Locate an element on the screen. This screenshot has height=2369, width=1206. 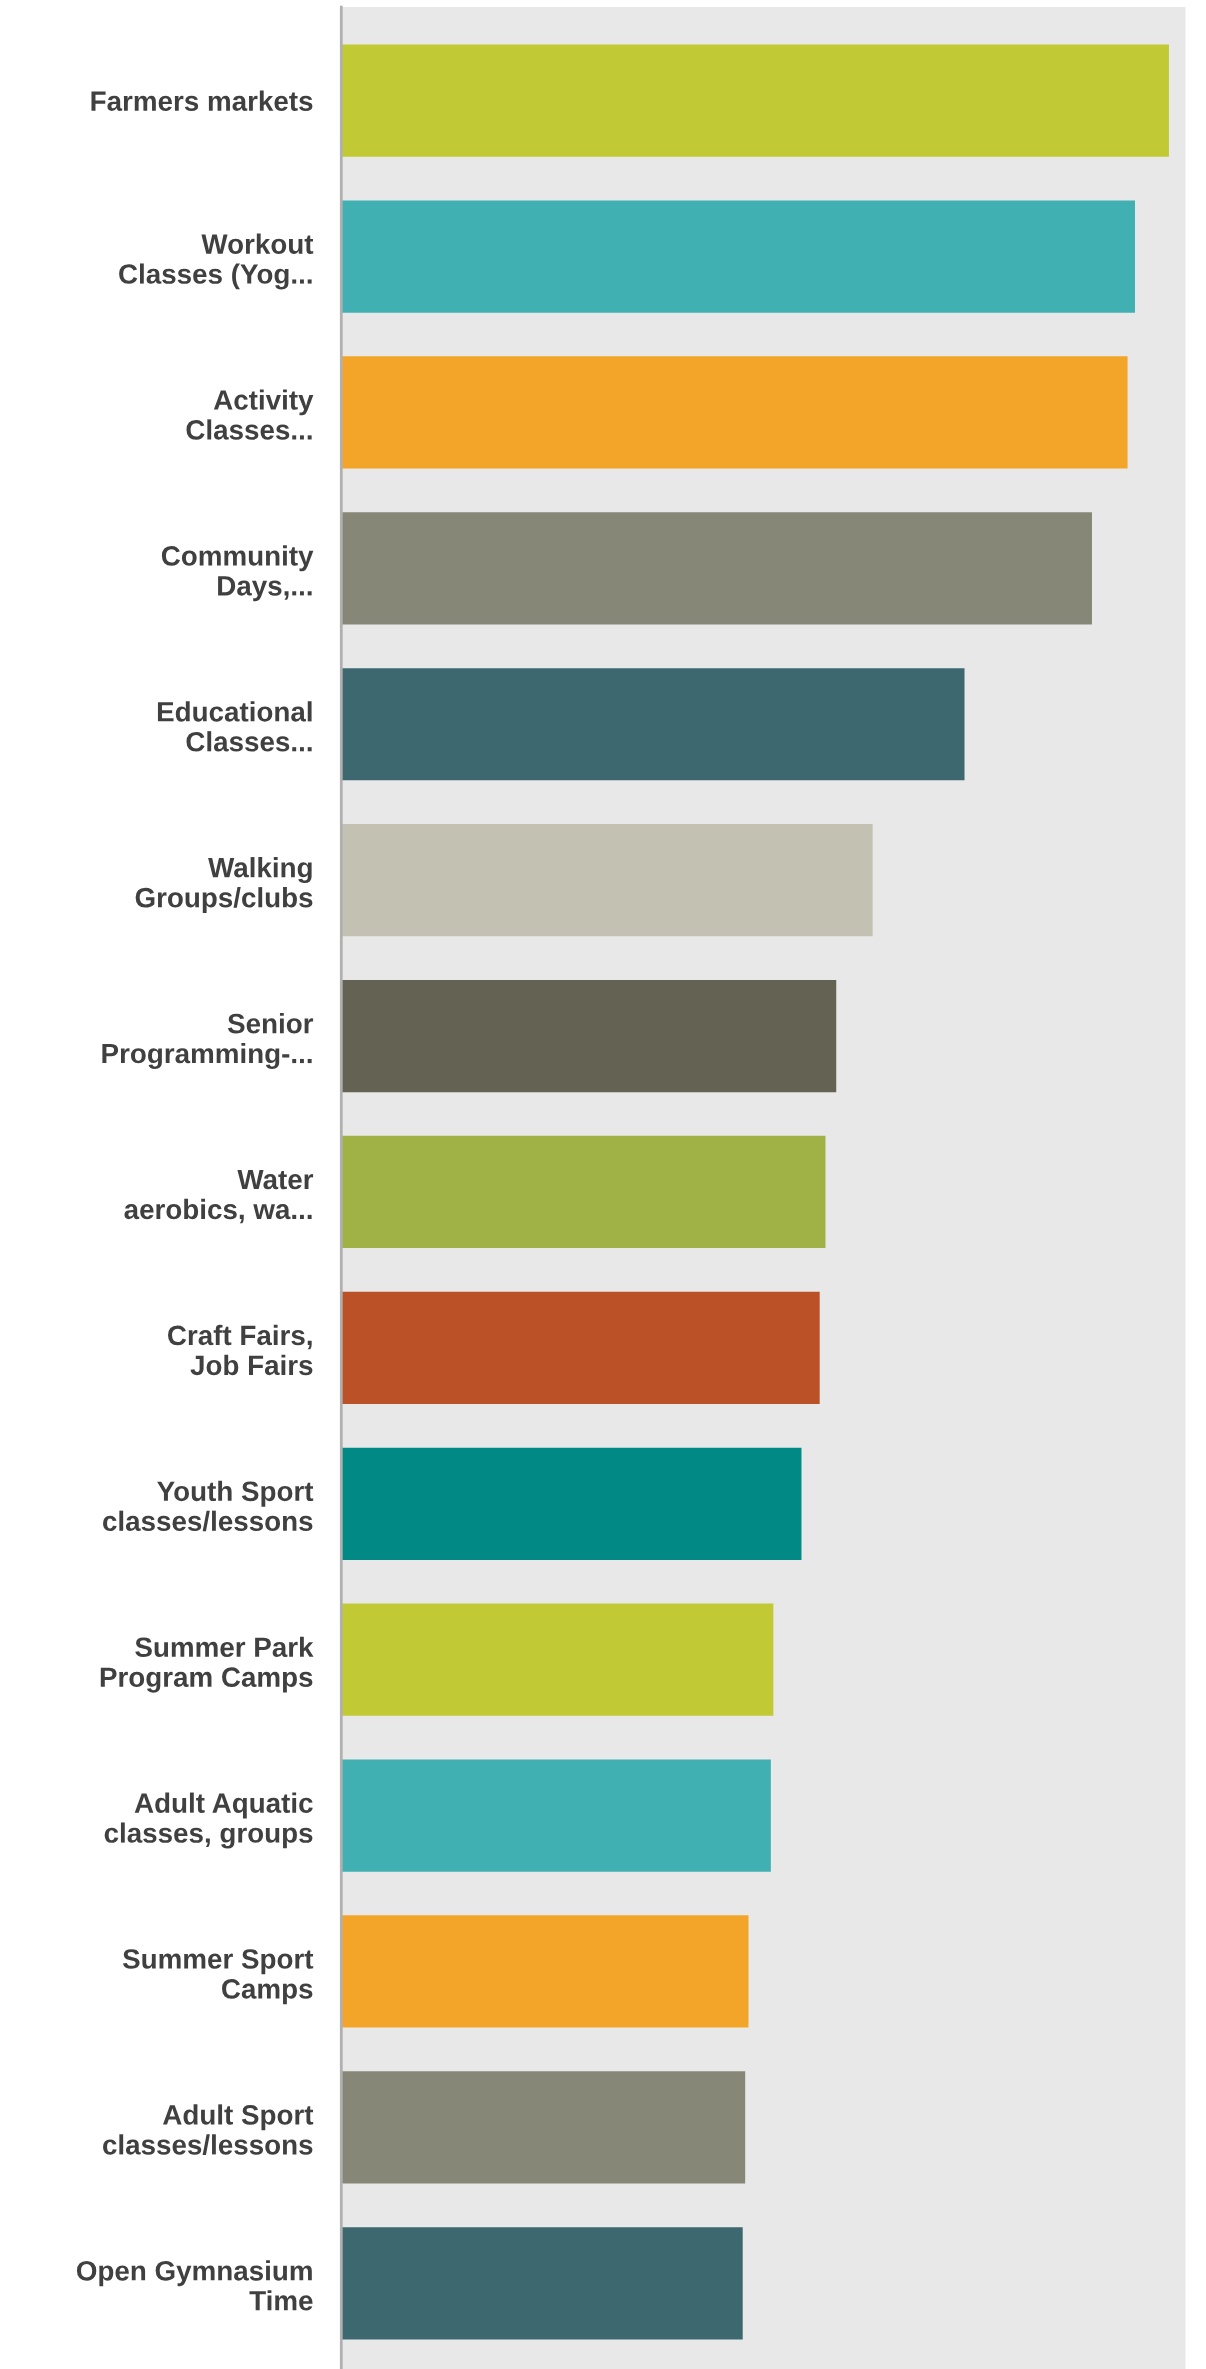
y-tick-label: Summer Park Program Camps is located at coordinates (207, 1664).